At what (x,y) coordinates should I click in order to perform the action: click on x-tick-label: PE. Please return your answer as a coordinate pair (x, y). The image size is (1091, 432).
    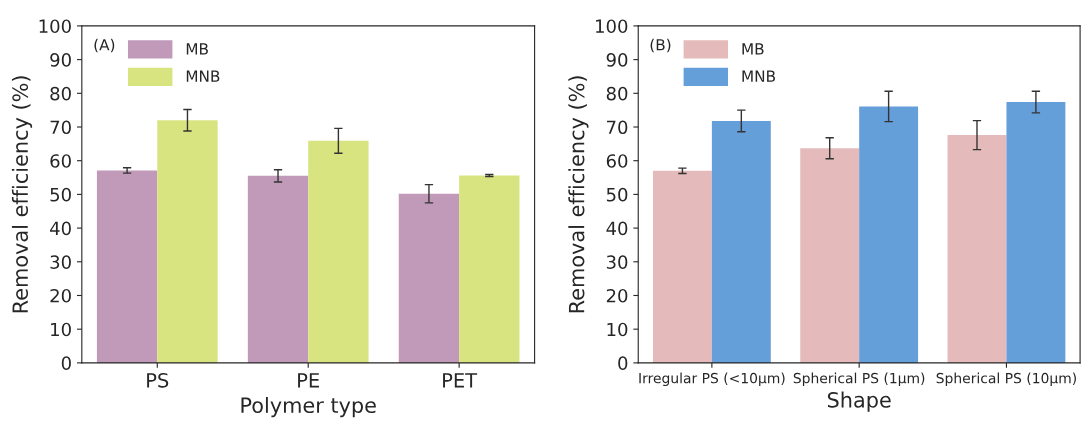
    Looking at the image, I should click on (308, 380).